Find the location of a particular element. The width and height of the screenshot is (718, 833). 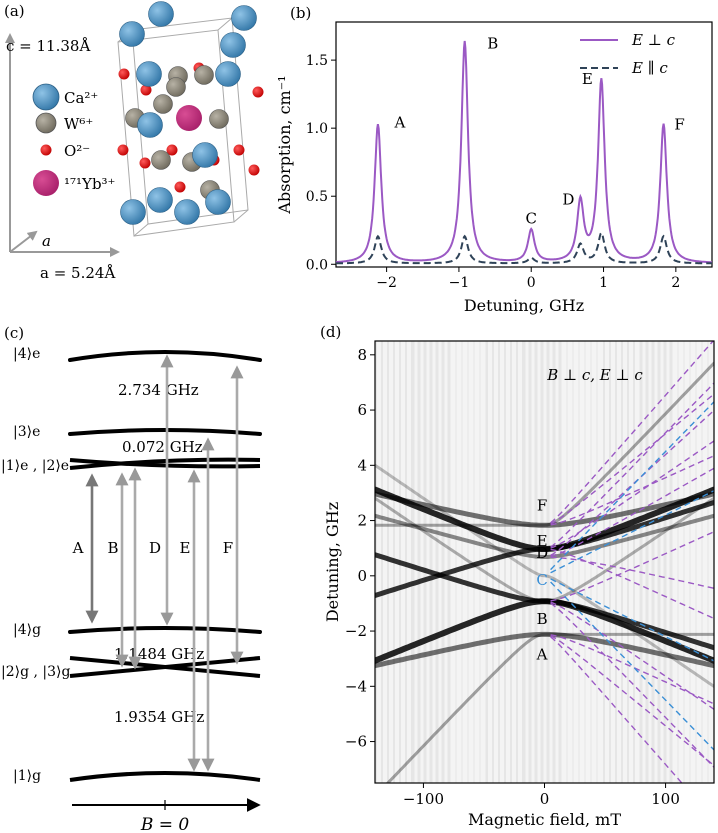

a-axis-arrow-diag is located at coordinates (23, 241).